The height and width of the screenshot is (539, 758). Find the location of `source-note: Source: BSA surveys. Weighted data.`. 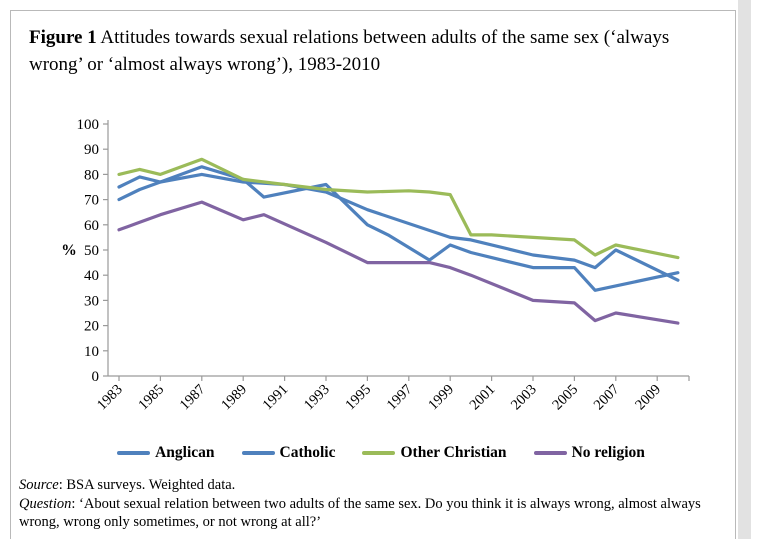

source-note: Source: BSA surveys. Weighted data. is located at coordinates (372, 485).